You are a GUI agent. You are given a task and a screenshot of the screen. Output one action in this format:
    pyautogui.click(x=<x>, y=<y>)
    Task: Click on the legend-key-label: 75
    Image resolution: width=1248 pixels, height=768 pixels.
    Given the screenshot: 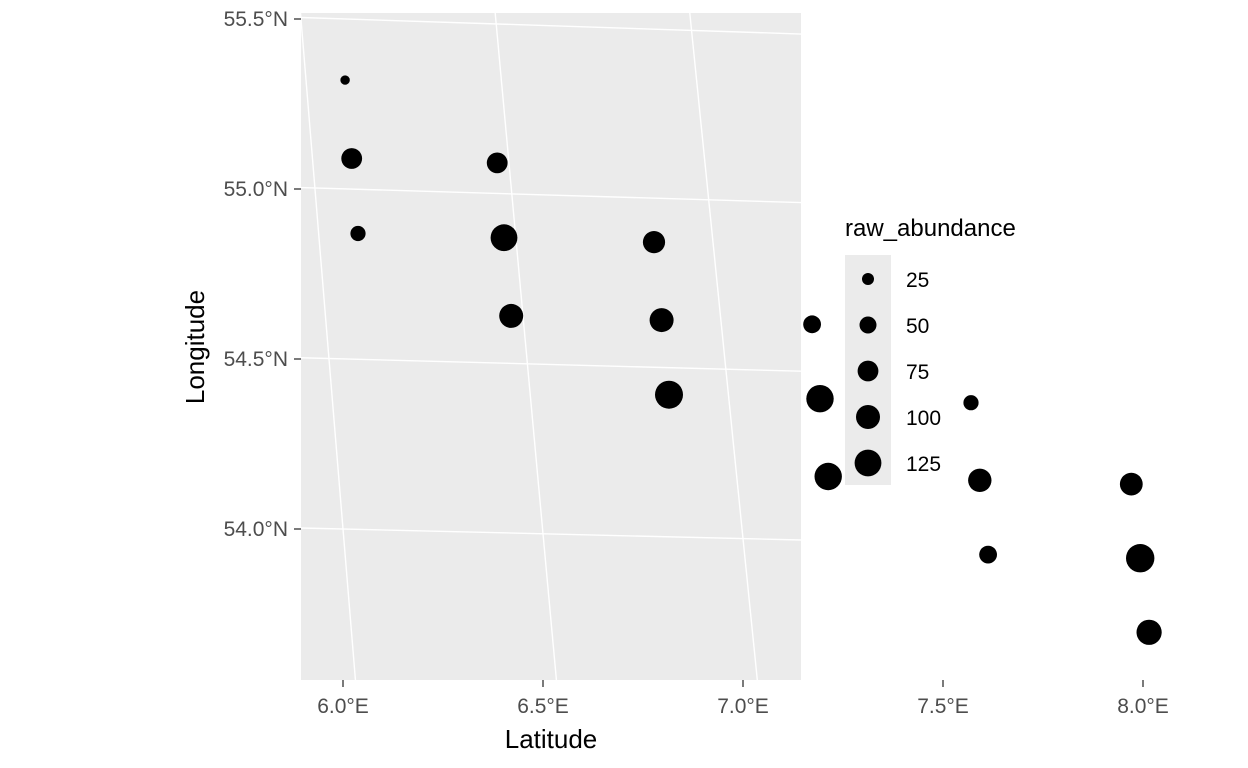 What is the action you would take?
    pyautogui.click(x=917, y=372)
    